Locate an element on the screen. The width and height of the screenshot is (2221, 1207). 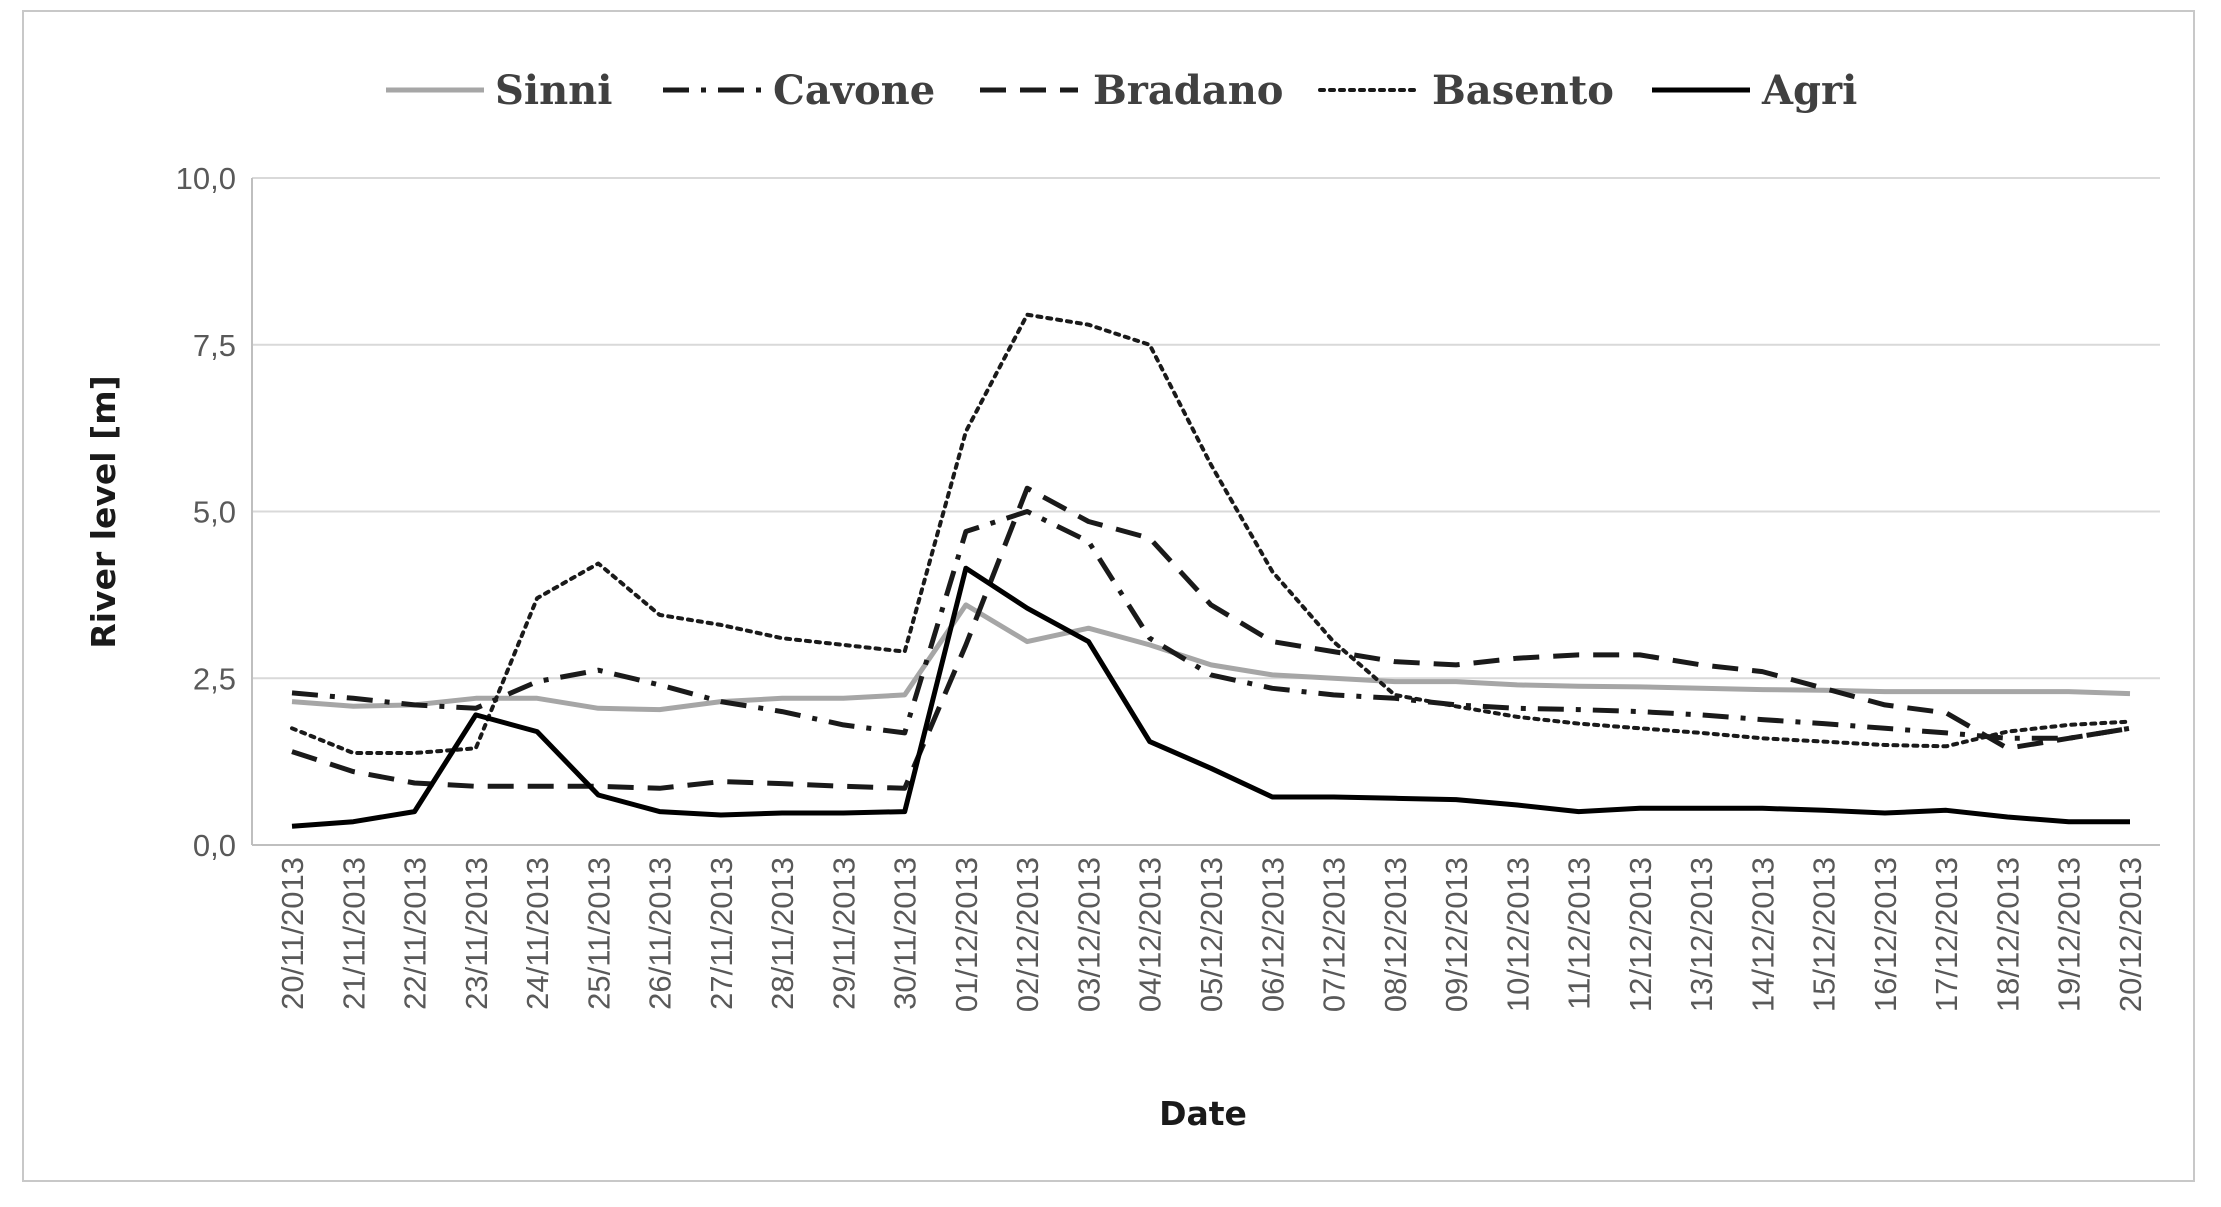
x-tick-label: 04/12/2013 is located at coordinates (1150, 934).